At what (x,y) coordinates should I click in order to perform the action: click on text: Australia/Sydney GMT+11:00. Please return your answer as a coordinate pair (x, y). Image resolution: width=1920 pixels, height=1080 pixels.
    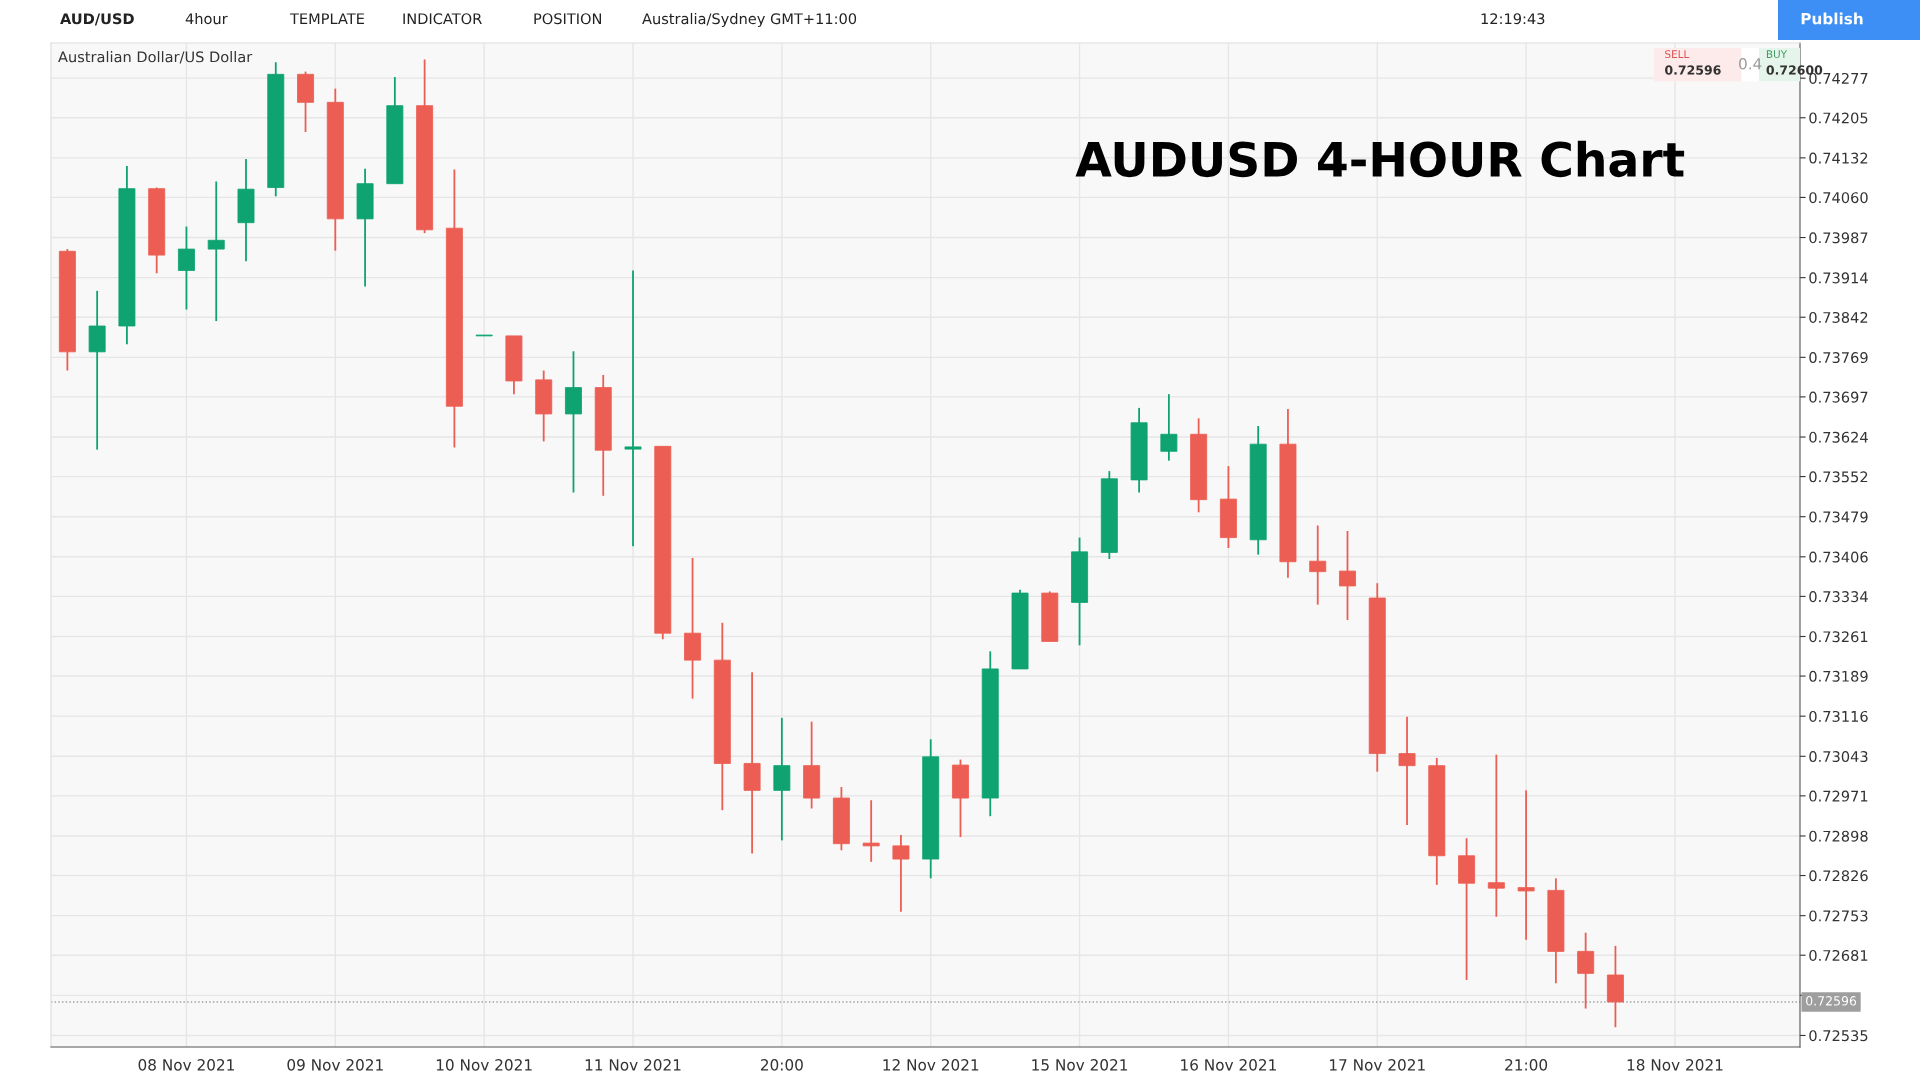
    Looking at the image, I should click on (749, 20).